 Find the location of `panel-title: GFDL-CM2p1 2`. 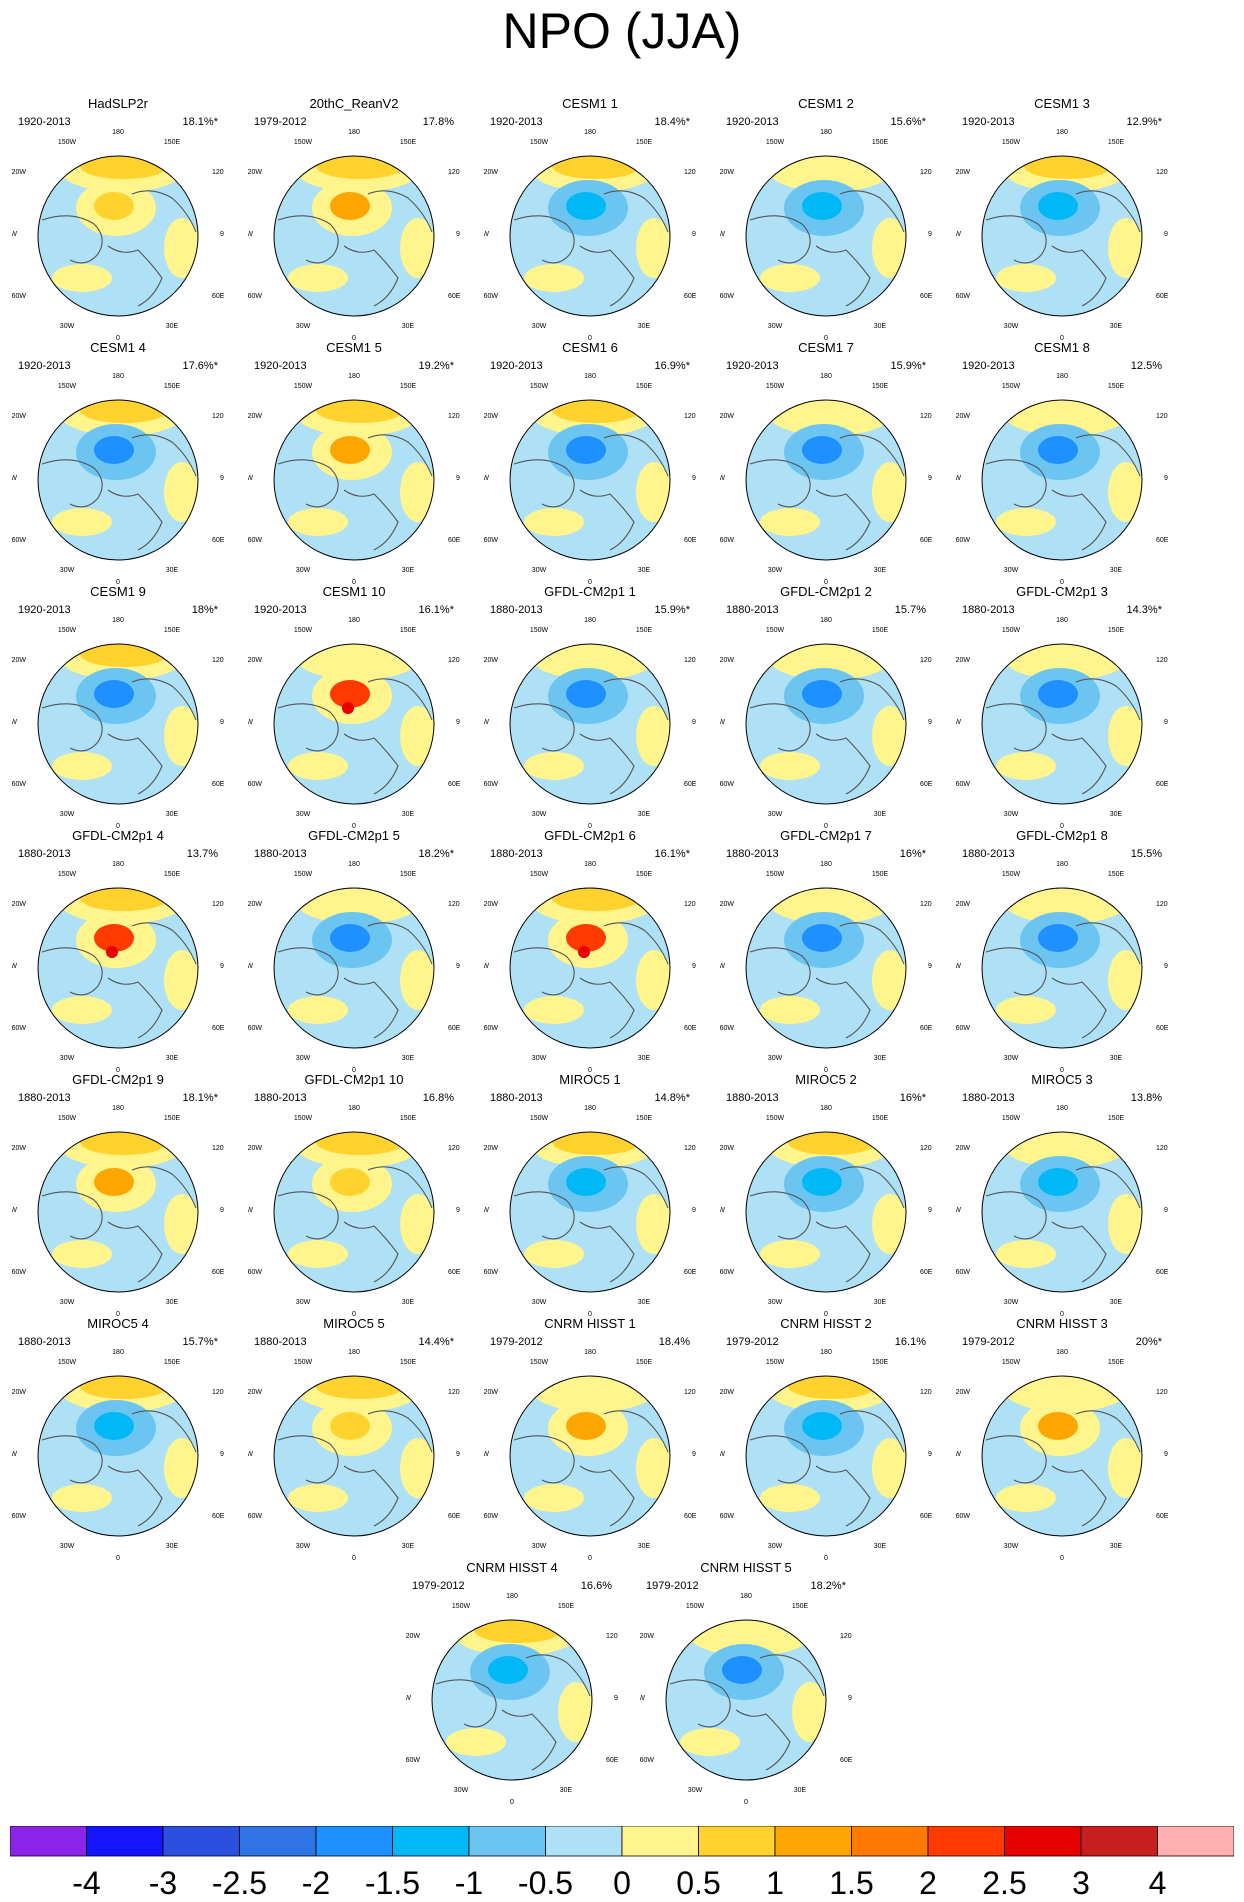

panel-title: GFDL-CM2p1 2 is located at coordinates (826, 591).